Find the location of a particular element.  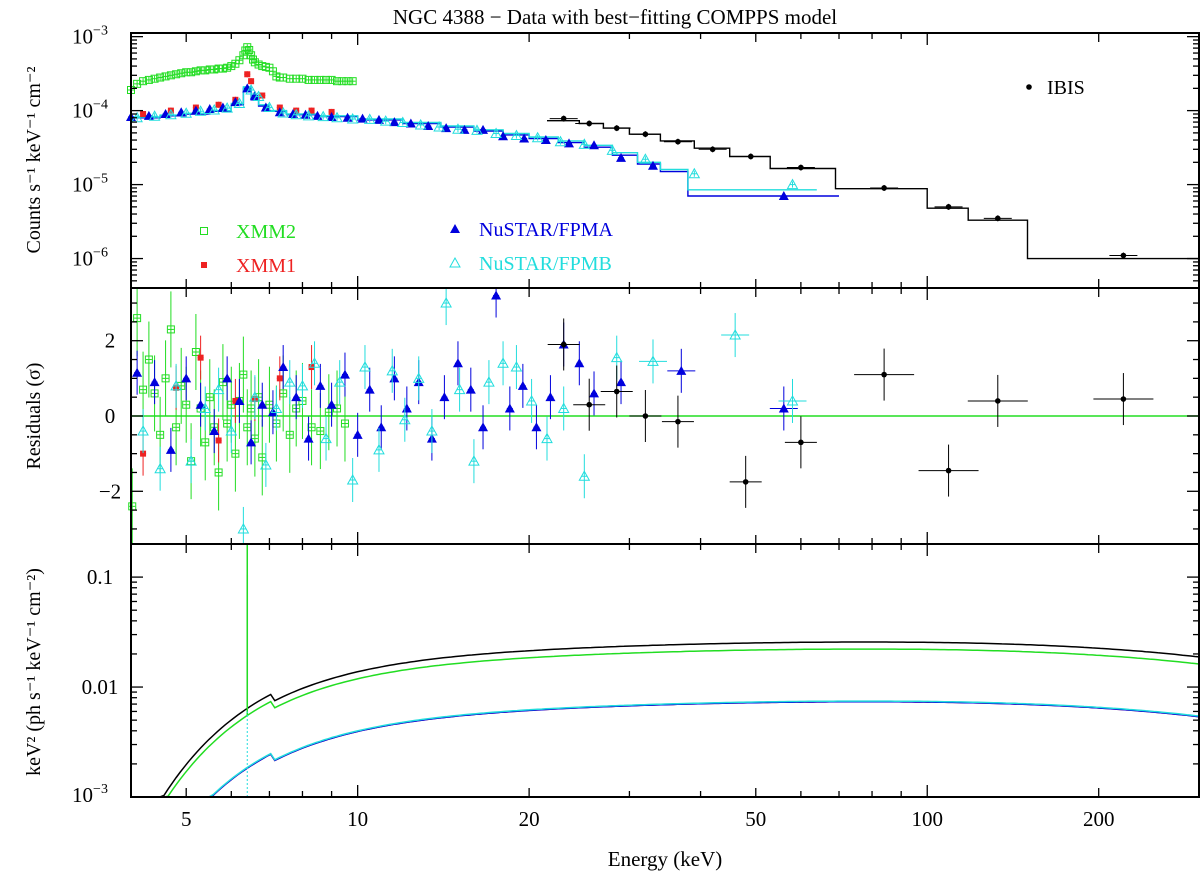

legend-label-xmm1: XMM1 is located at coordinates (266, 266).